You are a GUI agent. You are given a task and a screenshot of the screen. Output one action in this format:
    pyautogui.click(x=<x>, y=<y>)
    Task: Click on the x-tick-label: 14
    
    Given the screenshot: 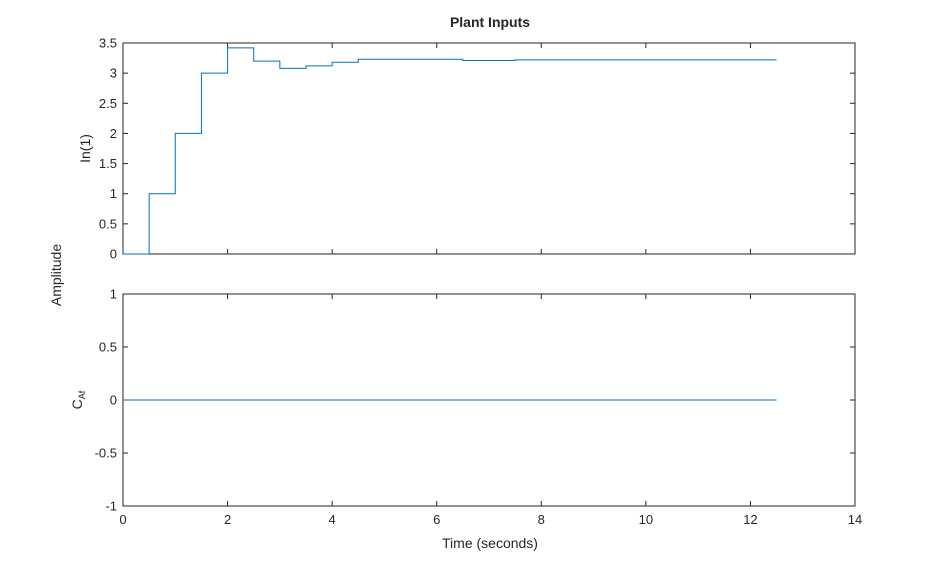 What is the action you would take?
    pyautogui.click(x=855, y=519)
    